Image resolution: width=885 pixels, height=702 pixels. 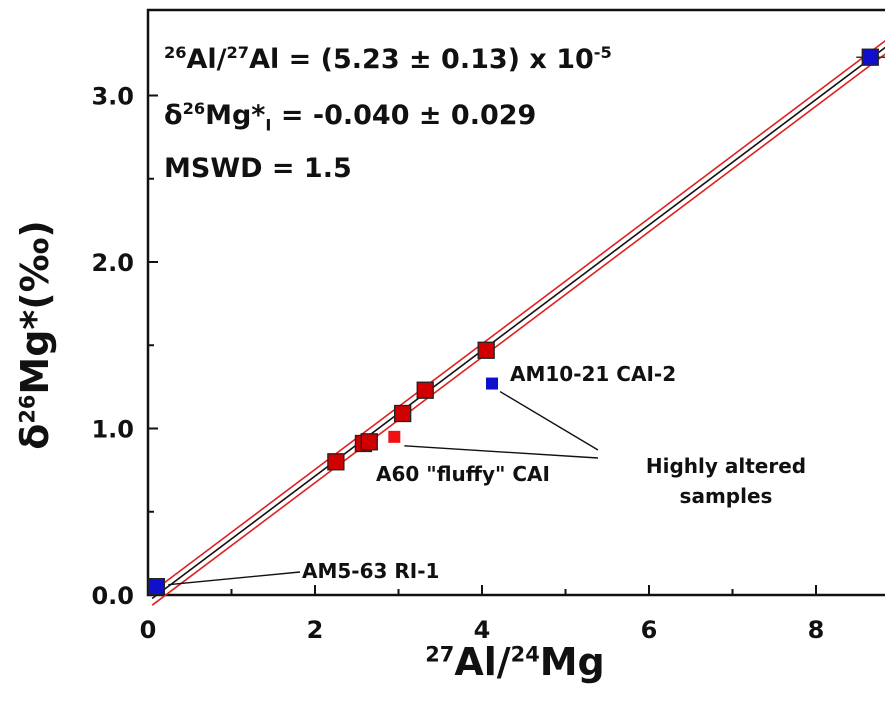 I want to click on y-axis-label: δ26Mg*(‰), so click(x=35, y=335).